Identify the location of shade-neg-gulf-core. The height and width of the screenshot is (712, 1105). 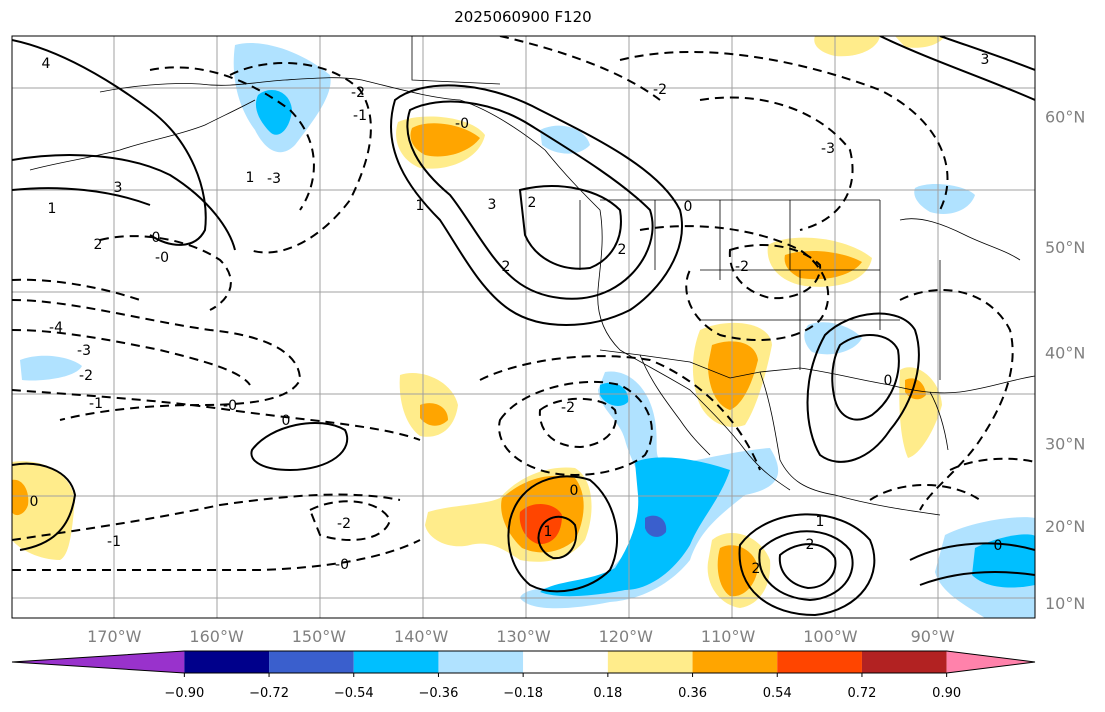
(1003, 561).